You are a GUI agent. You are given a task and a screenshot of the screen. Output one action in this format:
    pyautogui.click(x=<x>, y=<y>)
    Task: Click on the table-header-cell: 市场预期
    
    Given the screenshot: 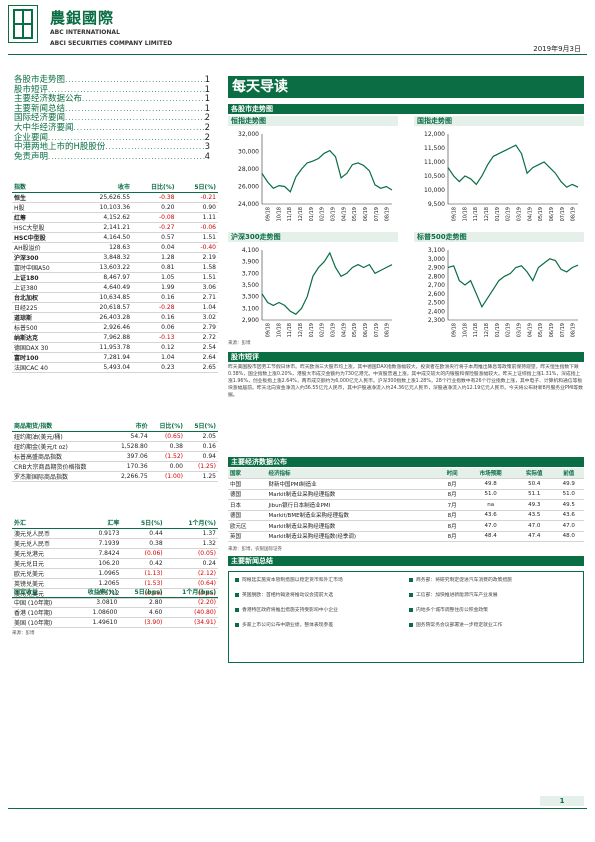 What is the action you would take?
    pyautogui.click(x=491, y=473)
    